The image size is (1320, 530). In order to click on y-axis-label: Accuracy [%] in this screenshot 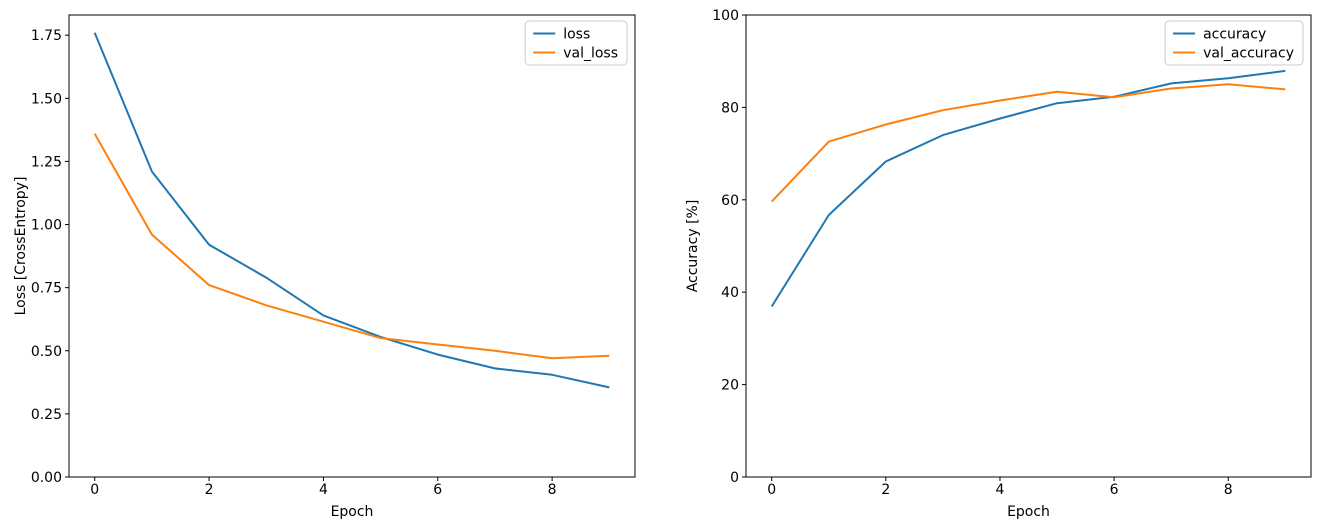, I will do `click(693, 246)`.